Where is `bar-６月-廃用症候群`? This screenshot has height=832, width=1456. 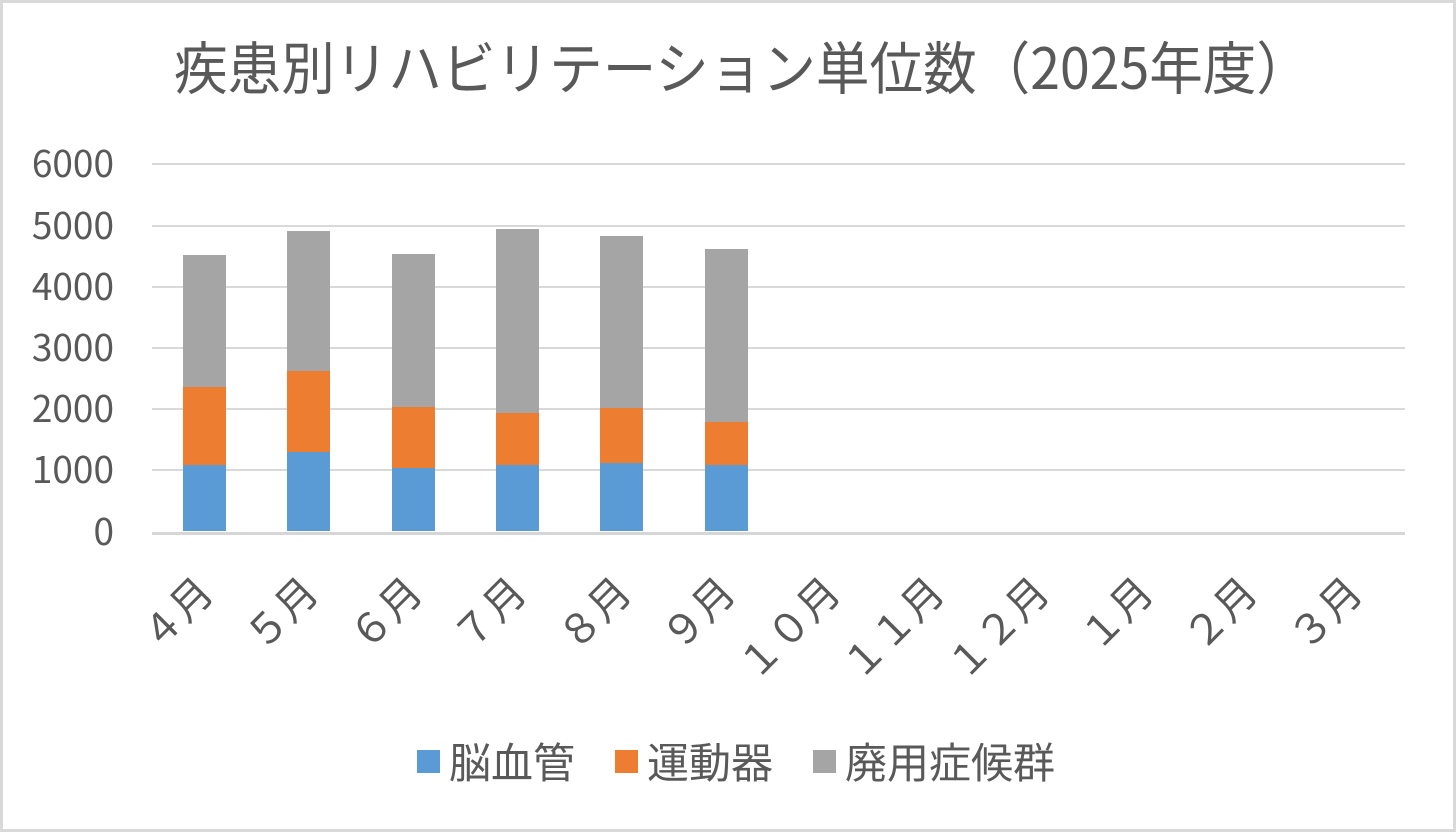
bar-６月-廃用症候群 is located at coordinates (413, 330).